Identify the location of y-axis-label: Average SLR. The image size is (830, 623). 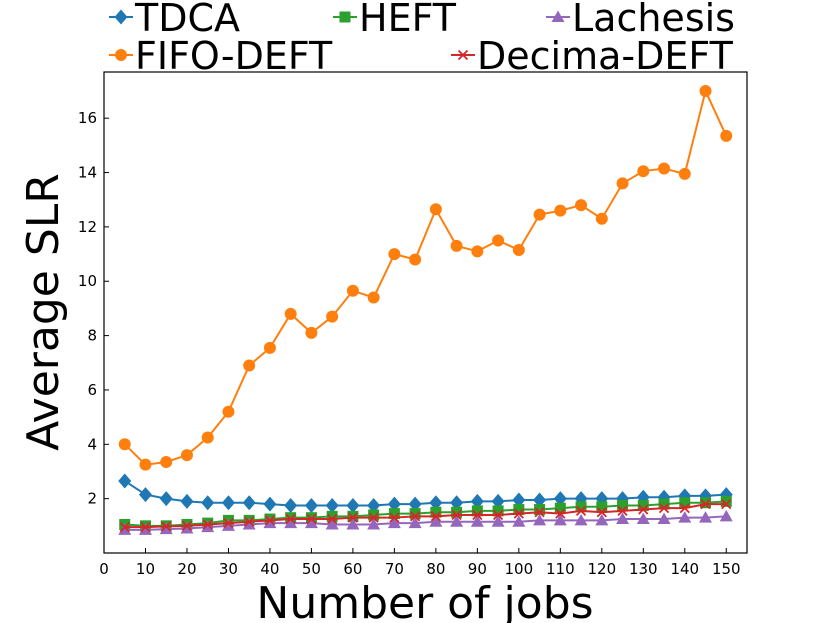
(43, 312).